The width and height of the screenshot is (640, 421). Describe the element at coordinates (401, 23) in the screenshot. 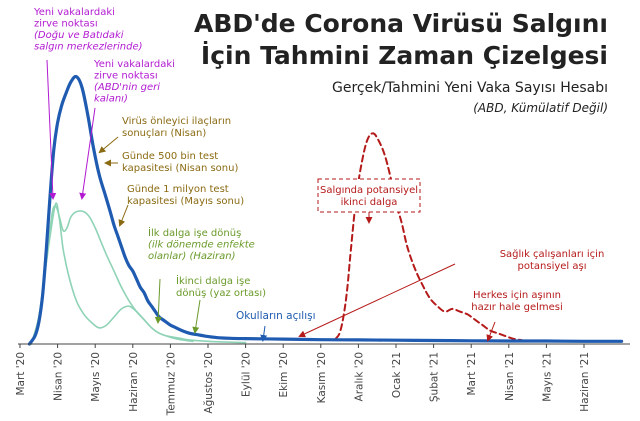

I see `chart-title-line1: ABD'de Corona Virüsü Salgını` at that location.